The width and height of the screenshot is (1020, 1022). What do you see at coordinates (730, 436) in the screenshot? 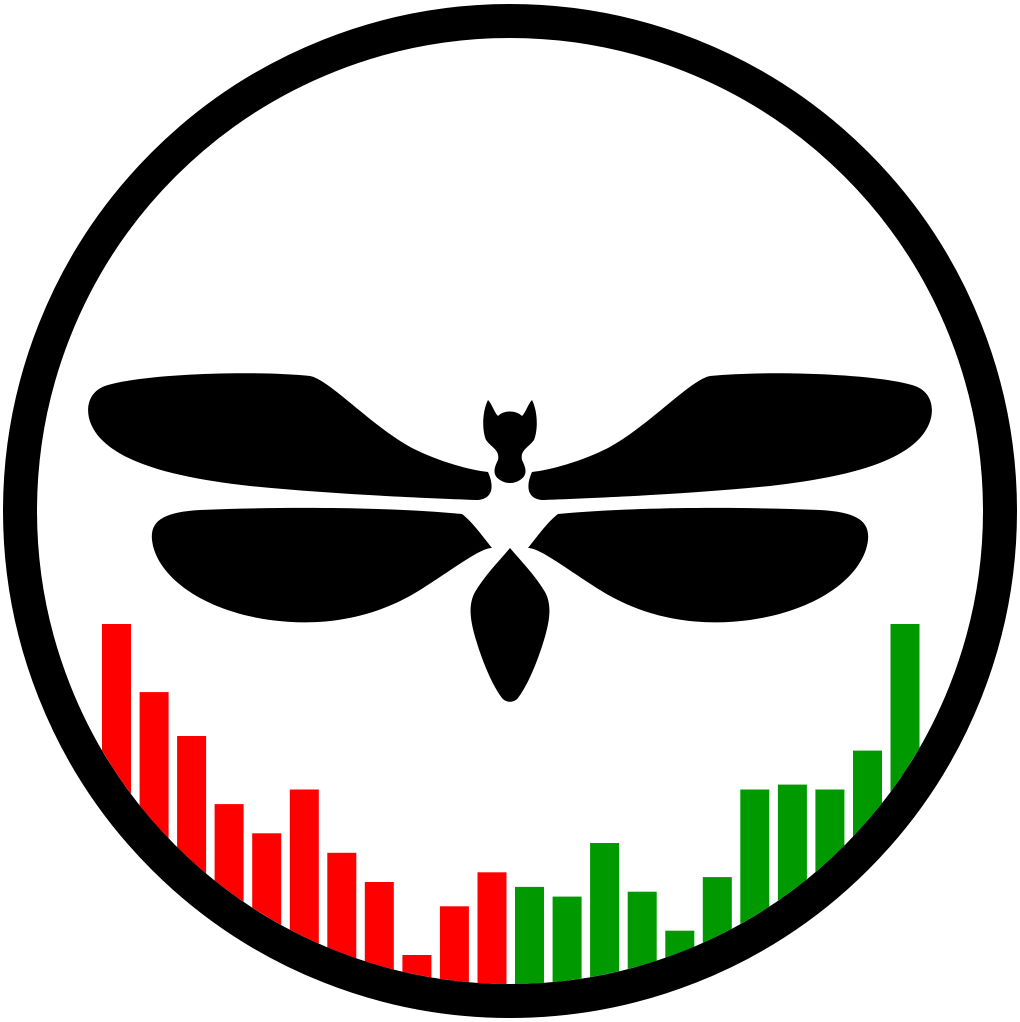
I see `upper-right-wing` at bounding box center [730, 436].